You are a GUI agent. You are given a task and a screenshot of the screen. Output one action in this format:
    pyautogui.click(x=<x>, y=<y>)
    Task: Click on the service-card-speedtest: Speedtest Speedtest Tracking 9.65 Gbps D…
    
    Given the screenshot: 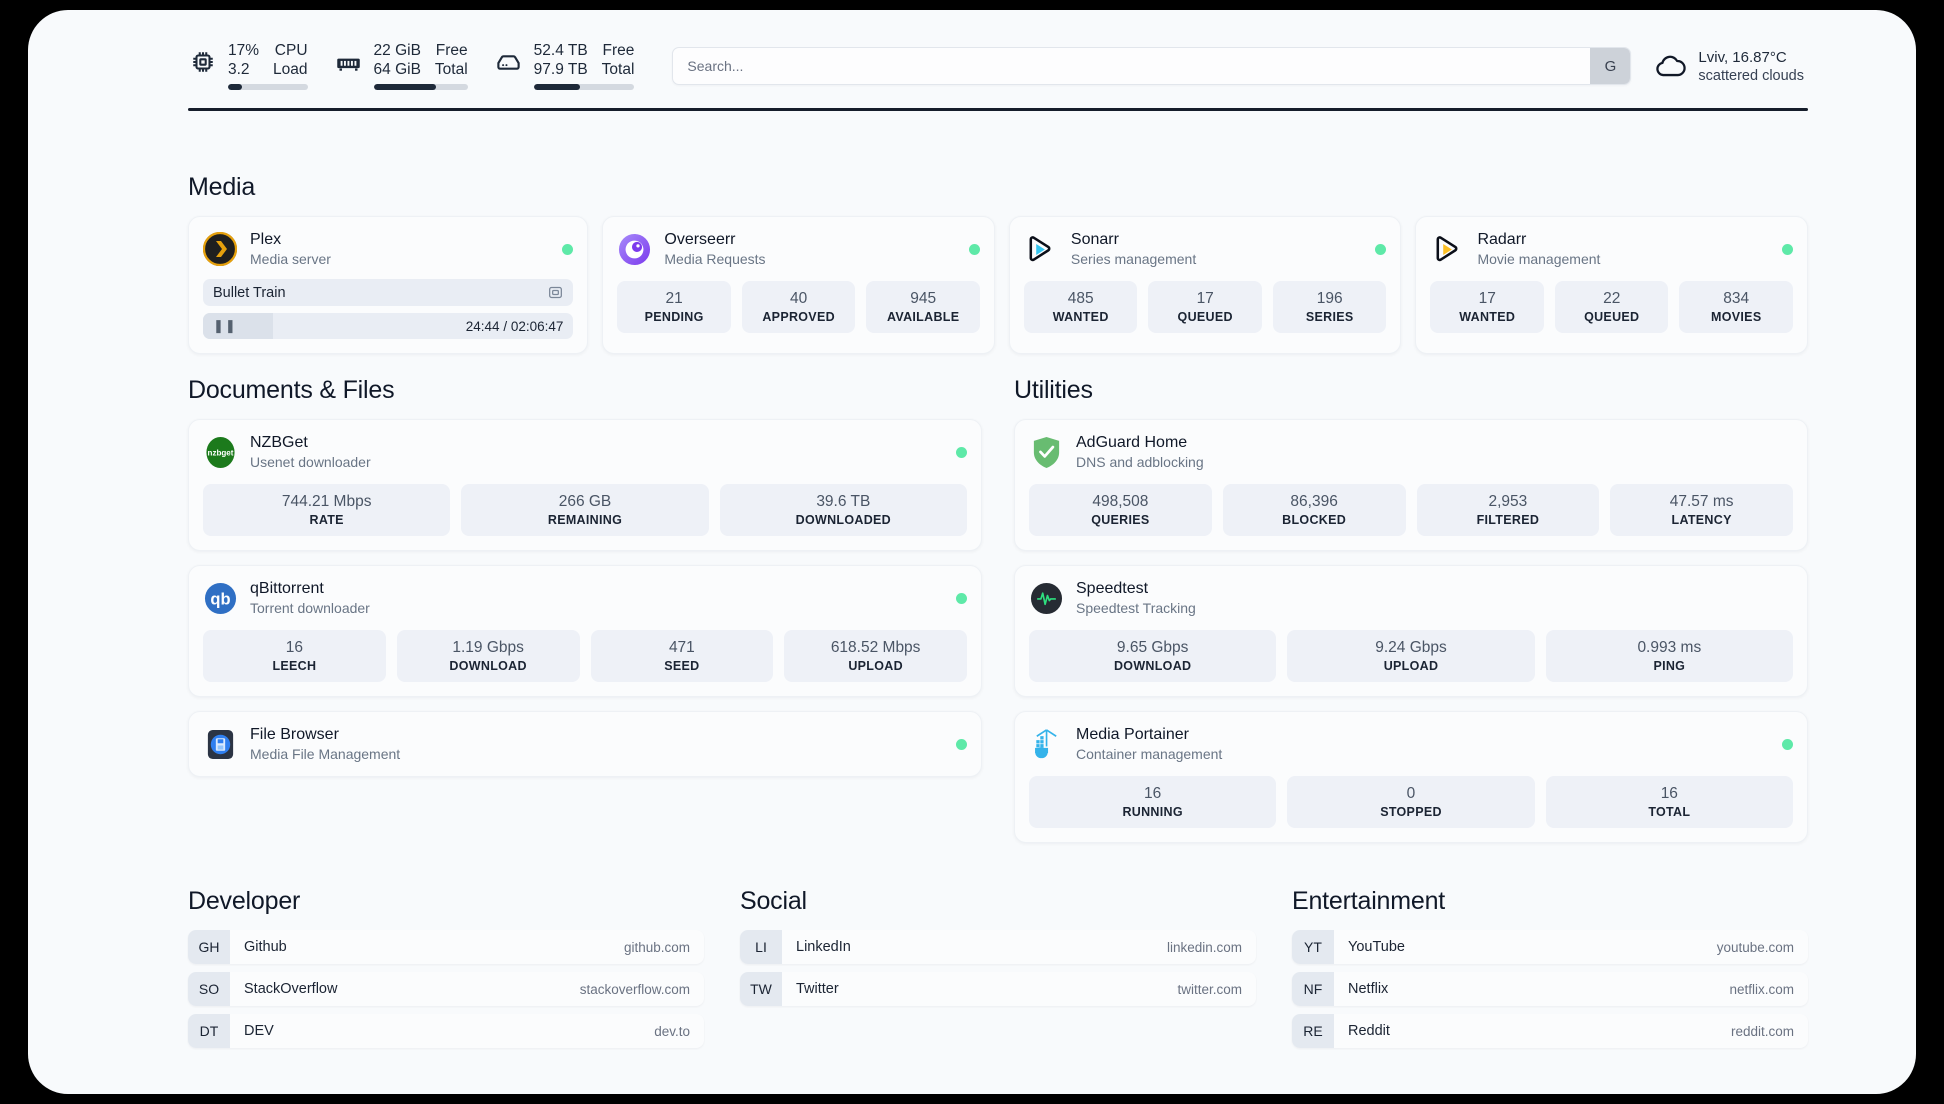 What is the action you would take?
    pyautogui.click(x=1411, y=631)
    